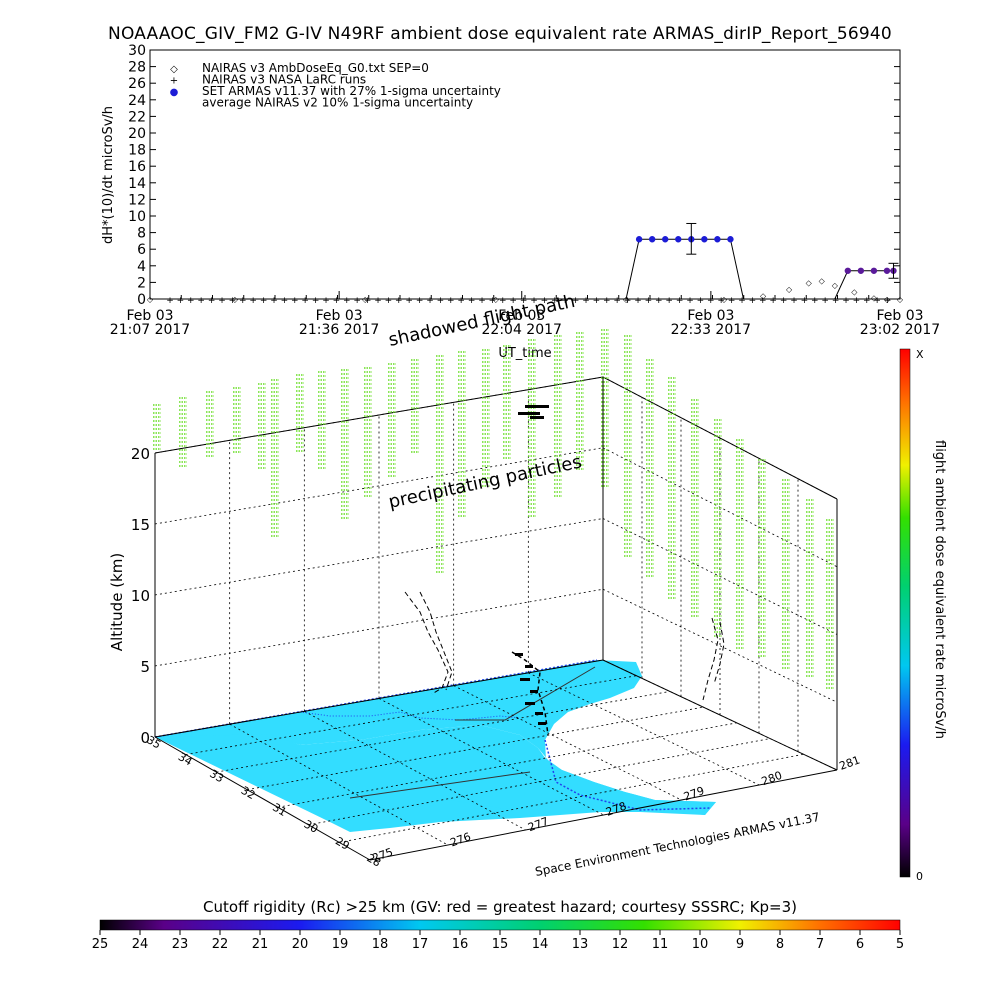 Image resolution: width=1000 pixels, height=1000 pixels. What do you see at coordinates (420, 944) in the screenshot?
I see `cutoff-tick-label: 17` at bounding box center [420, 944].